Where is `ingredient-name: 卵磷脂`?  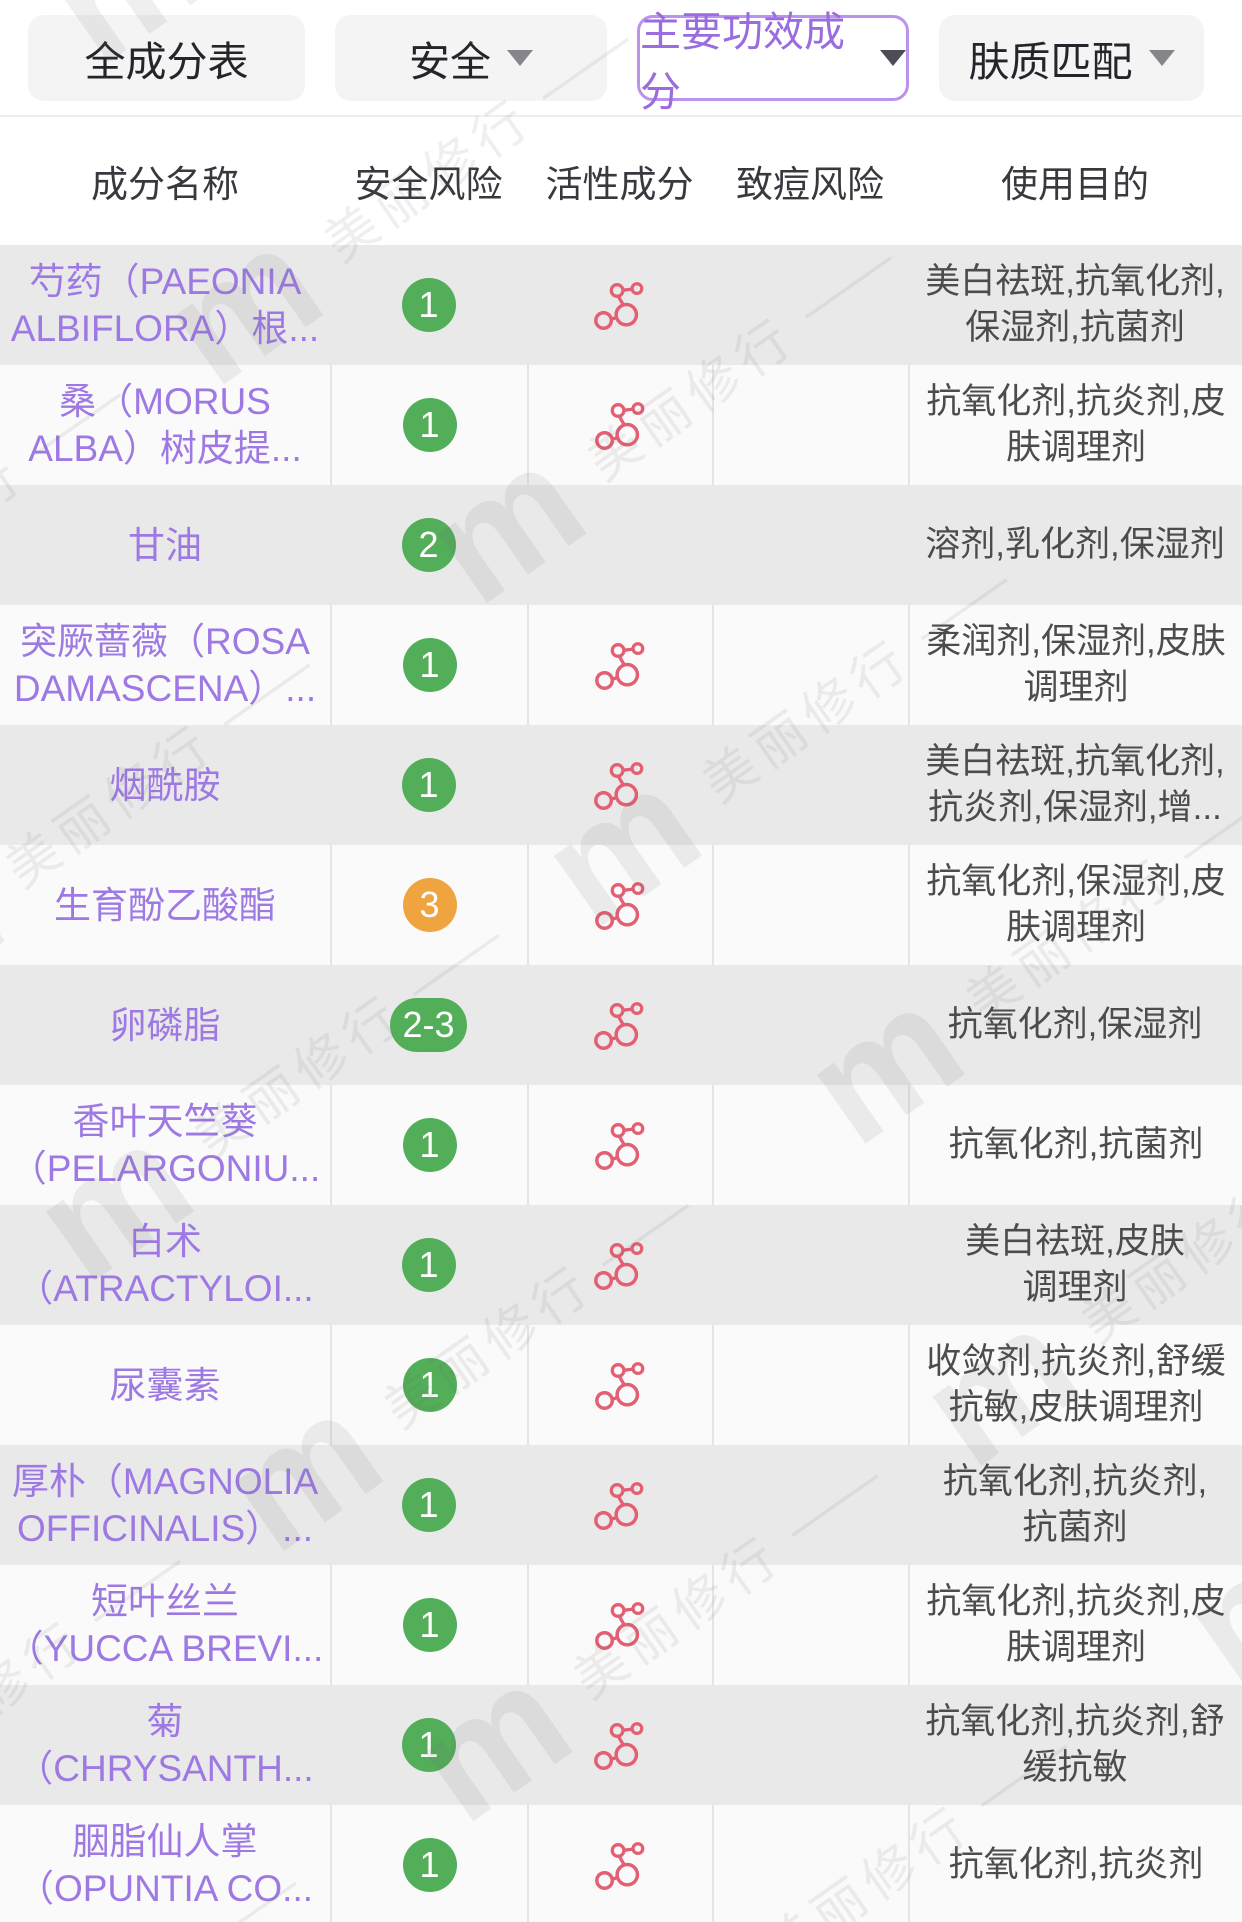
ingredient-name: 卵磷脂 is located at coordinates (165, 1025).